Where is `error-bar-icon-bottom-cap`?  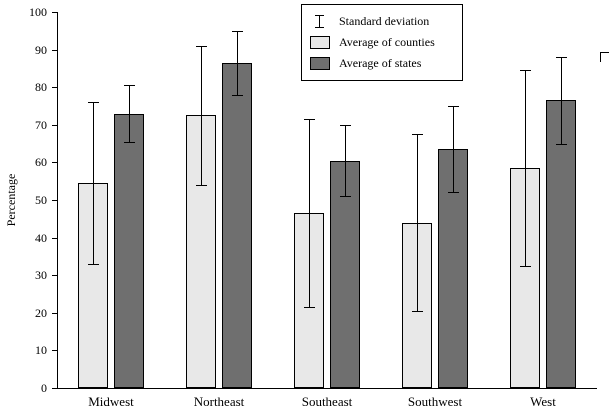 error-bar-icon-bottom-cap is located at coordinates (319, 27).